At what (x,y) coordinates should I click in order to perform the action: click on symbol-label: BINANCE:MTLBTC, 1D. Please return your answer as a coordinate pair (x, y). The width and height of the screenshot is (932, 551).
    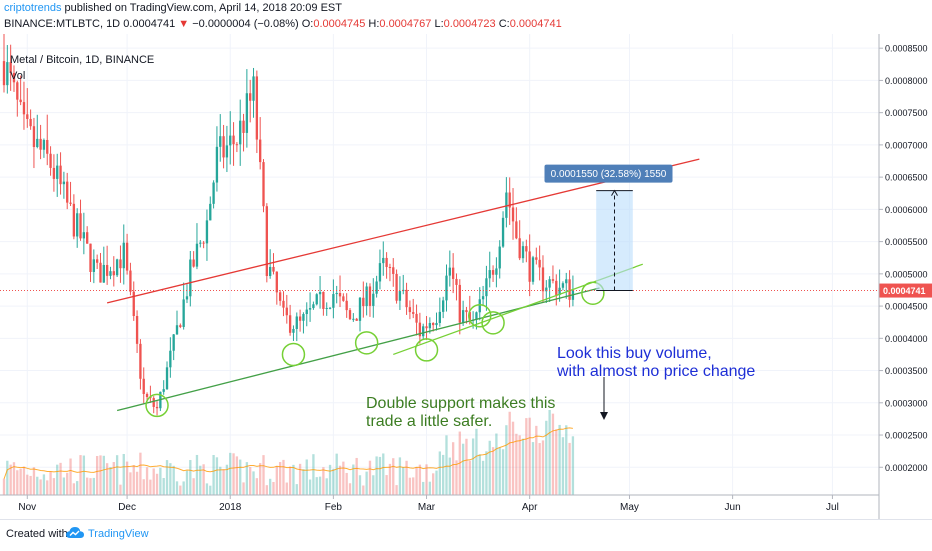
    Looking at the image, I should click on (62, 24).